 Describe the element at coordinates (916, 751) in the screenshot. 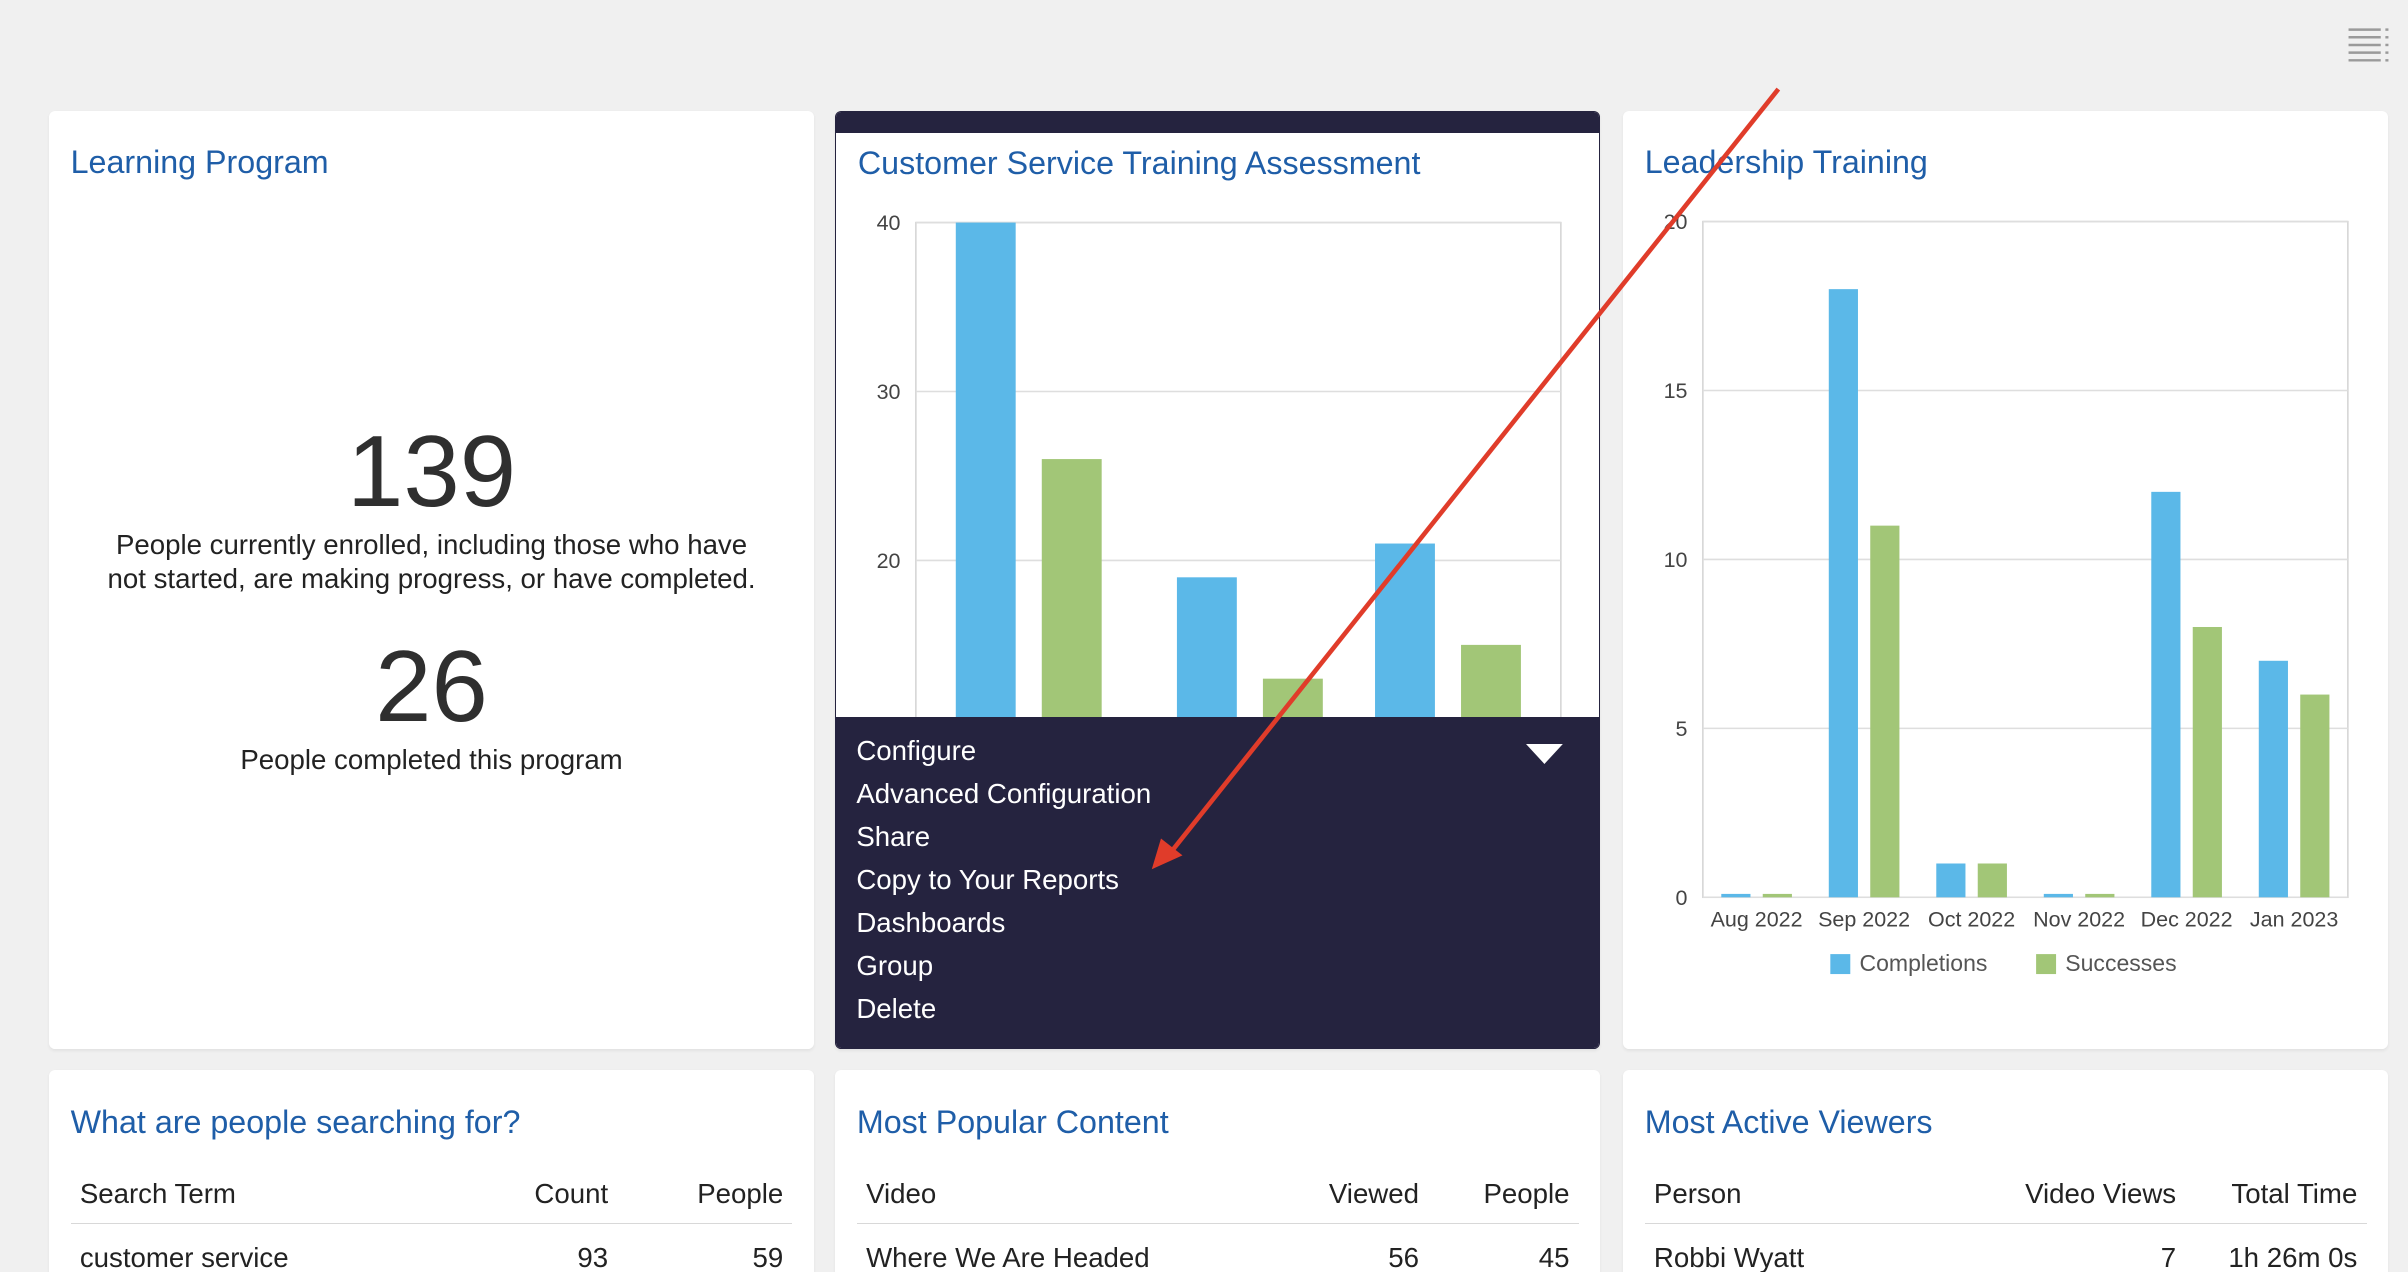

I see `menu-item-configure: Configure` at that location.